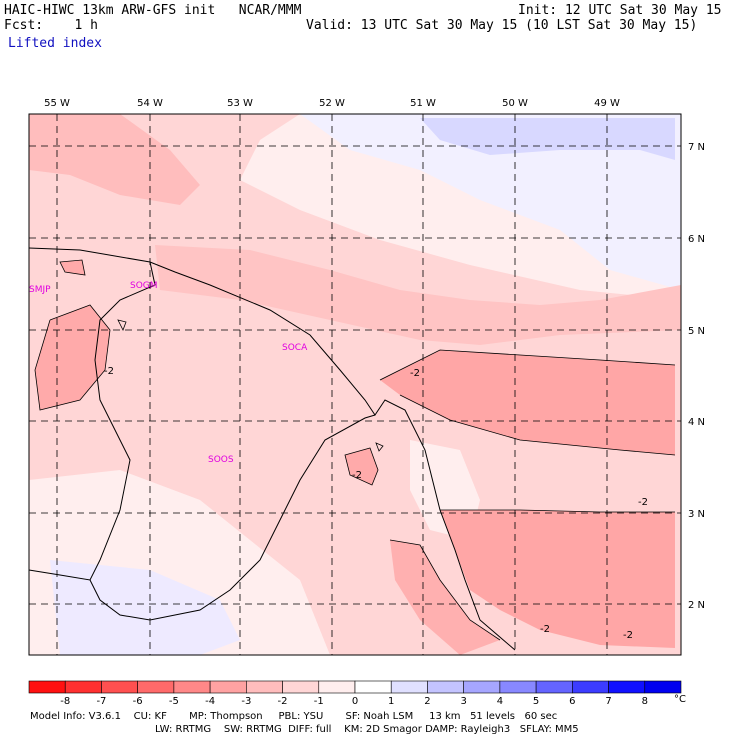 The height and width of the screenshot is (740, 740). Describe the element at coordinates (696, 331) in the screenshot. I see `lat-label: 5 N` at that location.